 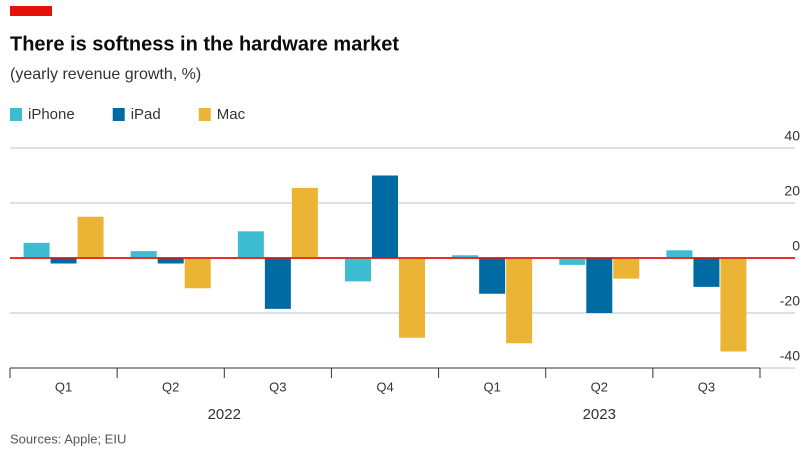 What do you see at coordinates (204, 44) in the screenshot?
I see `chart-title: There is softness in the hardware market` at bounding box center [204, 44].